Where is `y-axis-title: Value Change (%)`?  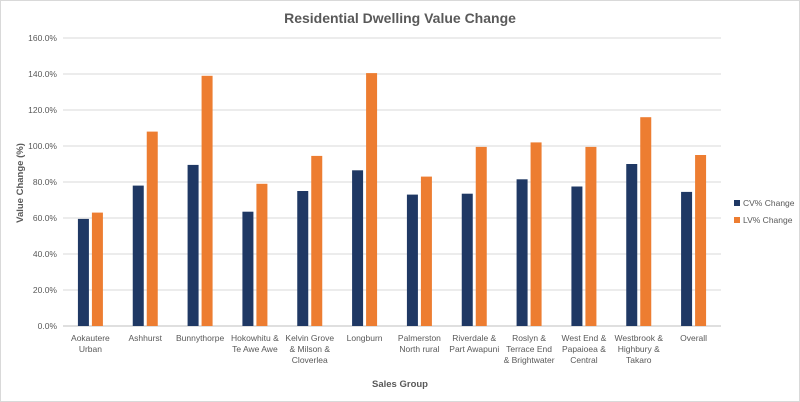
y-axis-title: Value Change (%) is located at coordinates (20, 183).